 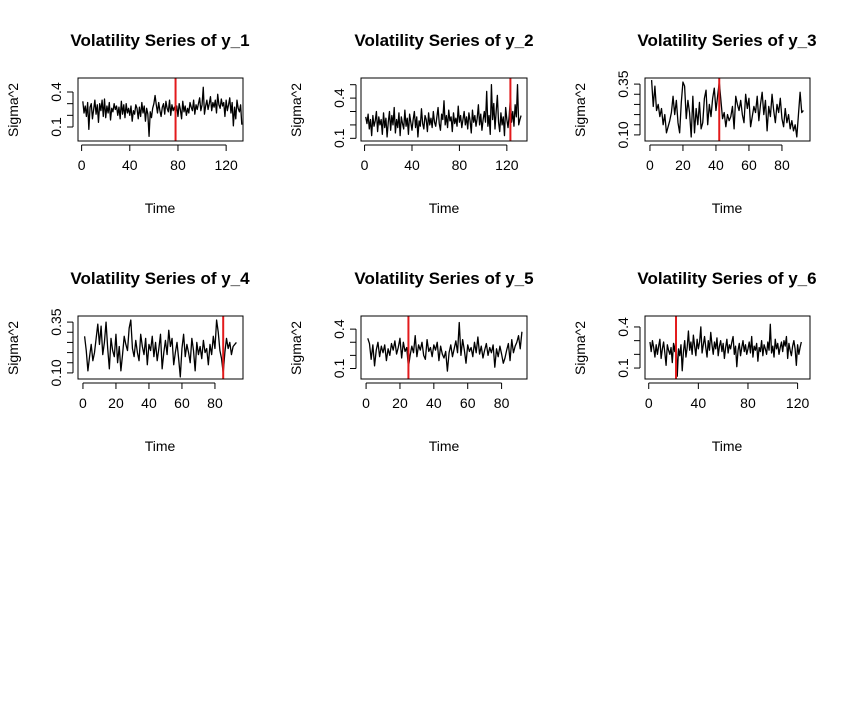 I want to click on chart-title: Volatility Series of y_2, so click(x=443, y=40).